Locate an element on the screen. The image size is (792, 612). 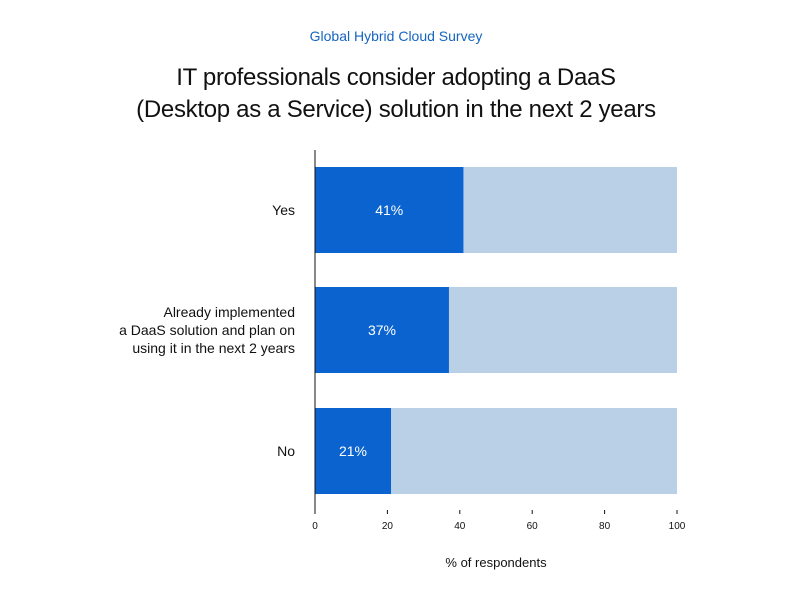
x-axis-title: % of respondents is located at coordinates (496, 562).